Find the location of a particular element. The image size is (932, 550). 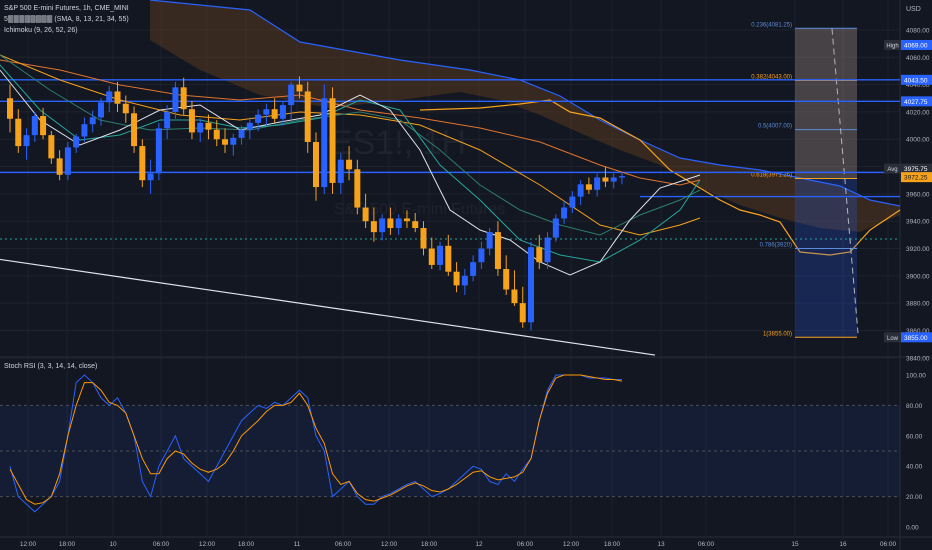

stoch-rsi-label: Stoch RSI (3, 3, 14, 14, close) is located at coordinates (51, 366).